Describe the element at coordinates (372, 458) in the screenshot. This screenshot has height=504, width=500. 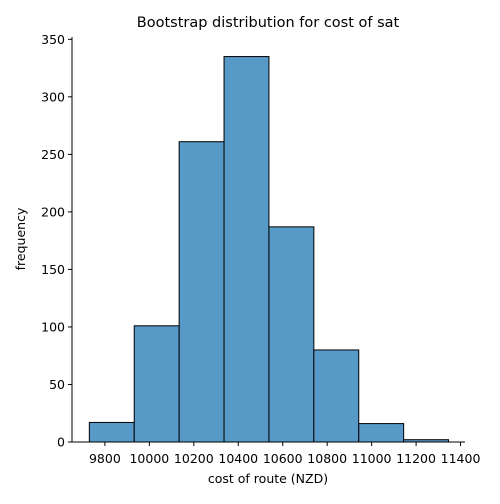
I see `x-tick-label: 11000` at that location.